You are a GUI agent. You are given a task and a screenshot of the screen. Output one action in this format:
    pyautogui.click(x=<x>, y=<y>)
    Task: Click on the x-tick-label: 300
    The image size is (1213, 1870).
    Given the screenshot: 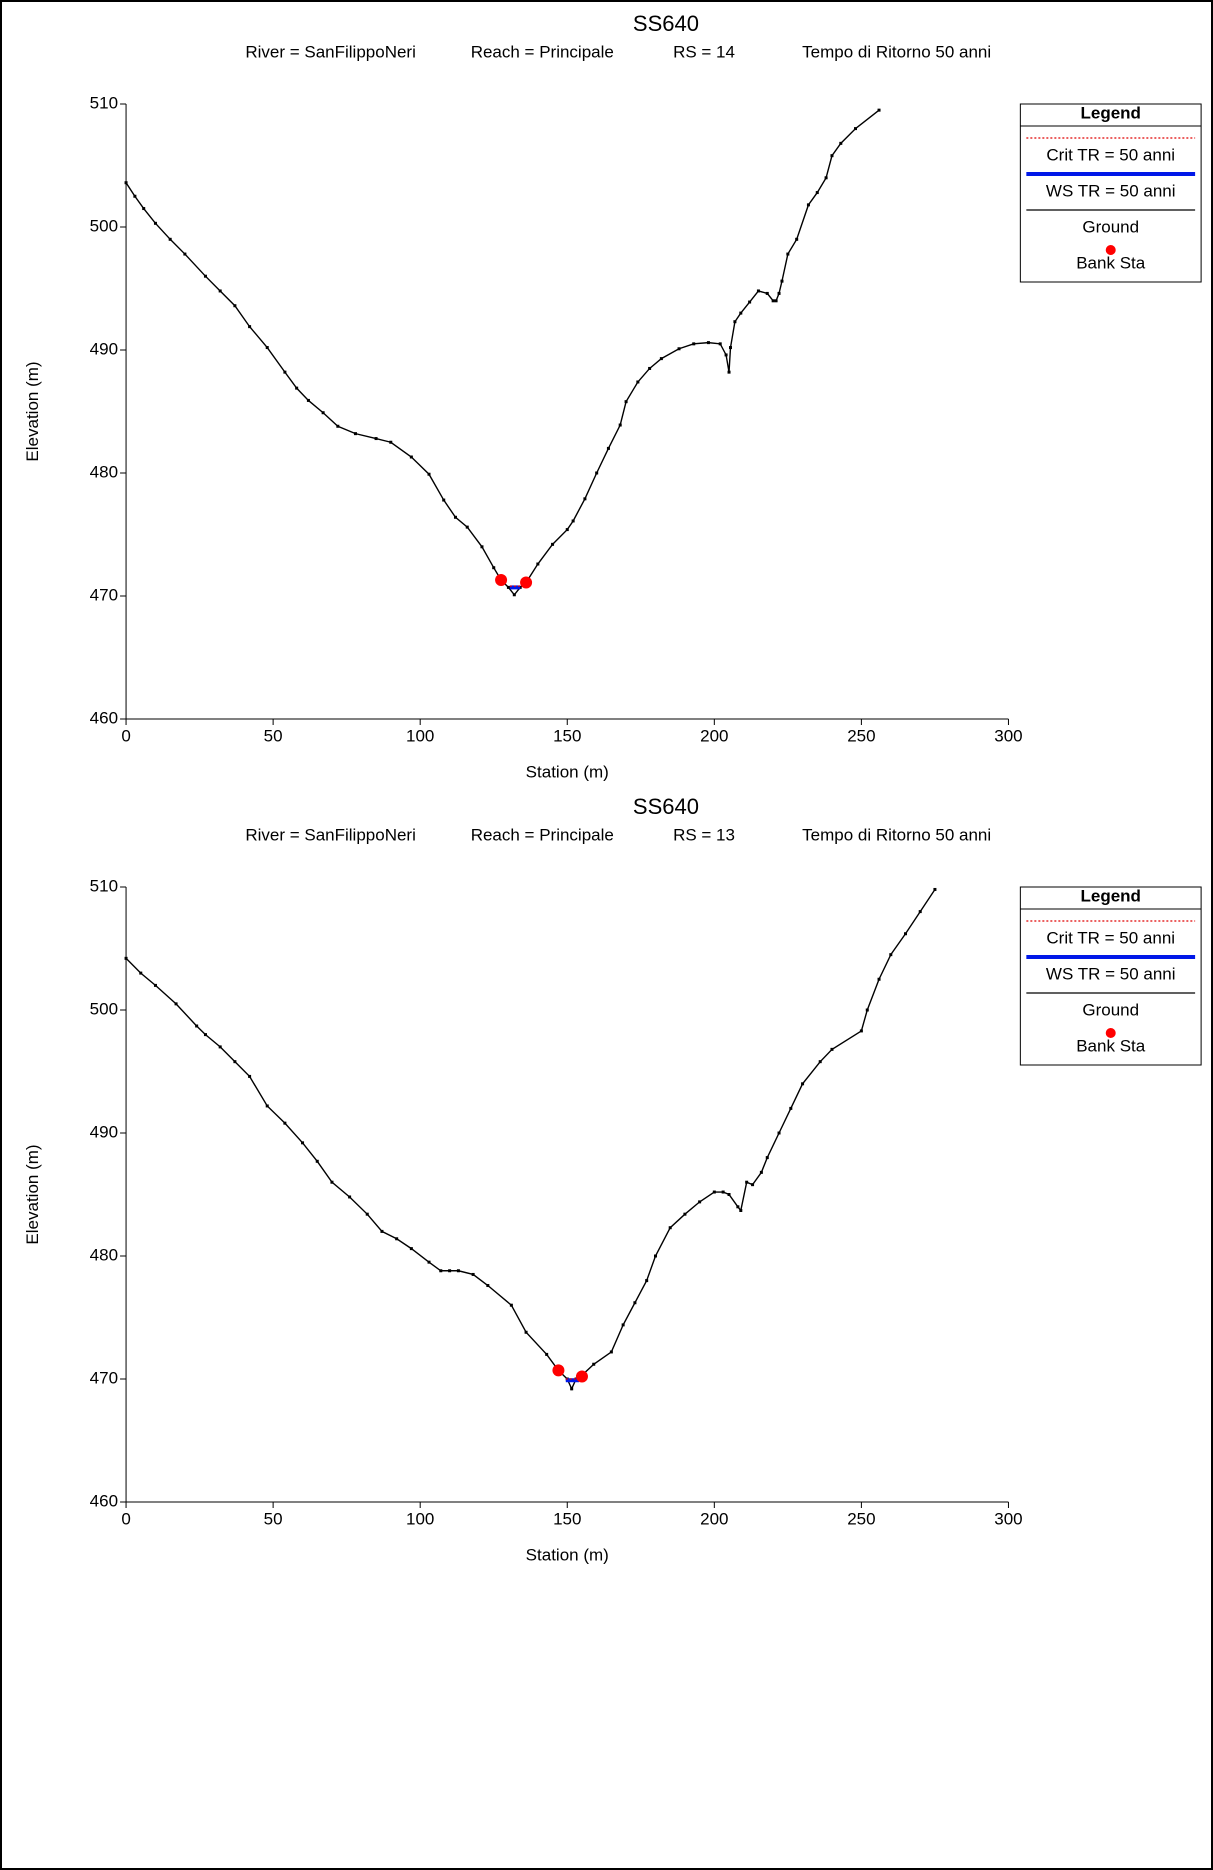 What is the action you would take?
    pyautogui.click(x=1008, y=1518)
    